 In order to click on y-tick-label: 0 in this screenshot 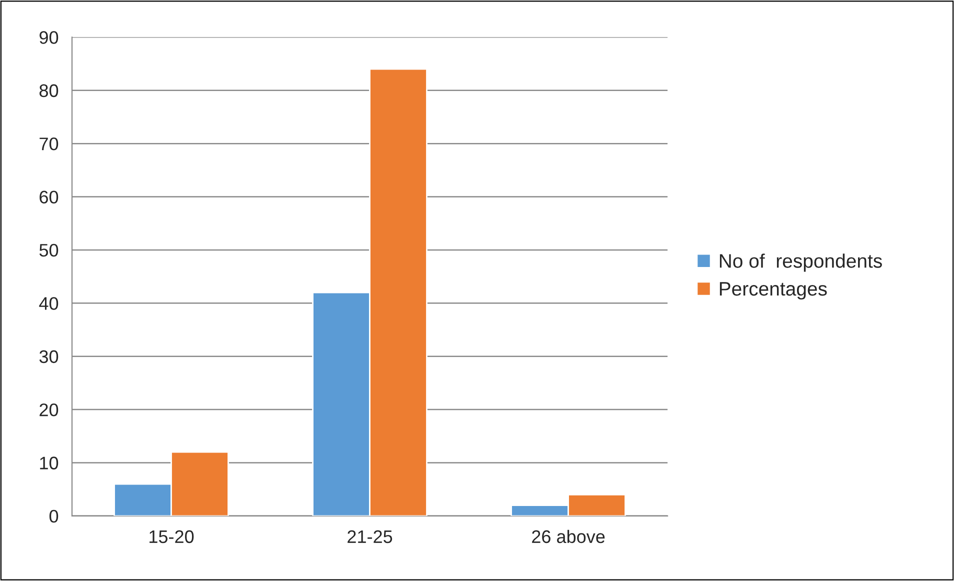, I will do `click(53, 516)`.